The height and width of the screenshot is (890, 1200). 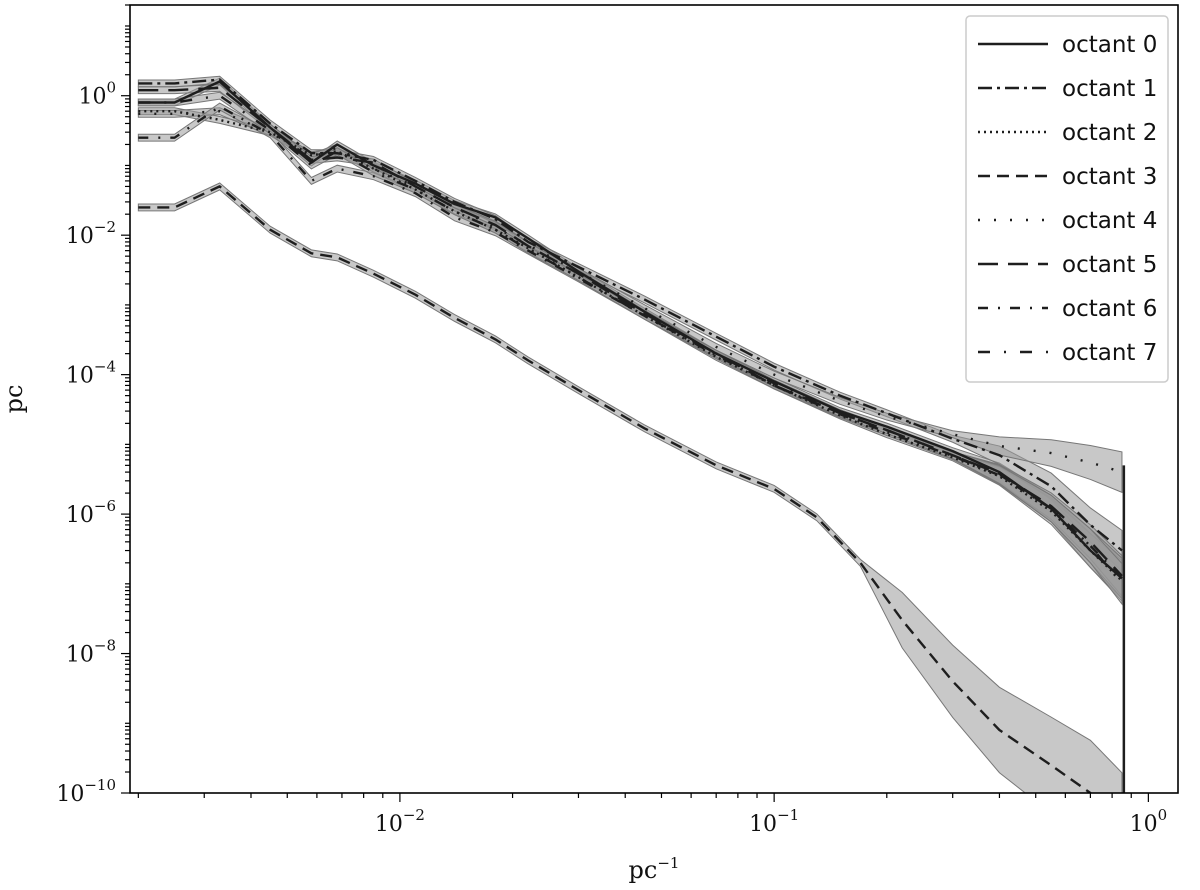 I want to click on legend-label-octant-3: octant 3, so click(x=1109, y=177).